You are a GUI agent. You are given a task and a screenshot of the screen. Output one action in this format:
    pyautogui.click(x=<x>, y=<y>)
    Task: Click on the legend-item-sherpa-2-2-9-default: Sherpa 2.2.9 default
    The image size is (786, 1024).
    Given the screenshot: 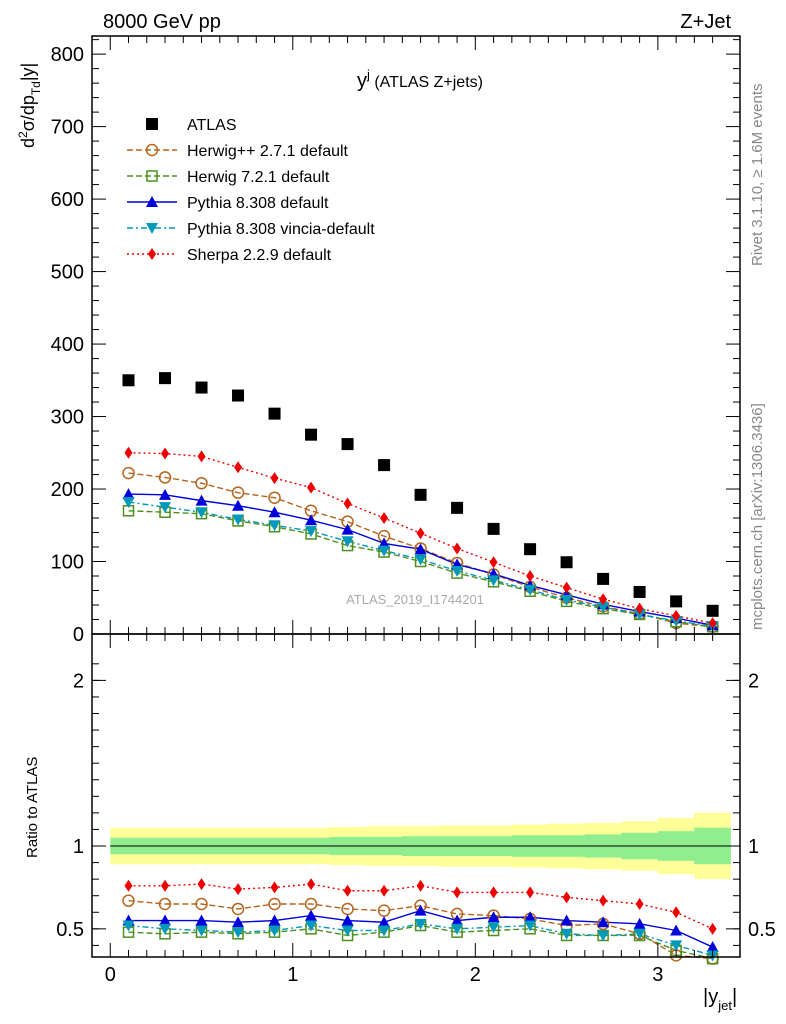 What is the action you would take?
    pyautogui.click(x=229, y=255)
    